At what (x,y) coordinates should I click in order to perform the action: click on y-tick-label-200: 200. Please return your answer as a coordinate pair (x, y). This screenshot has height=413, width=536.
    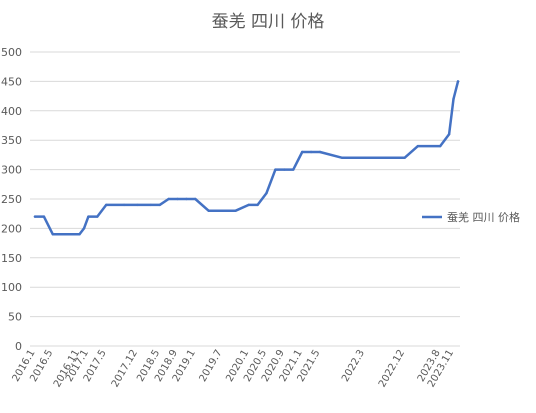
    Looking at the image, I should click on (11, 228).